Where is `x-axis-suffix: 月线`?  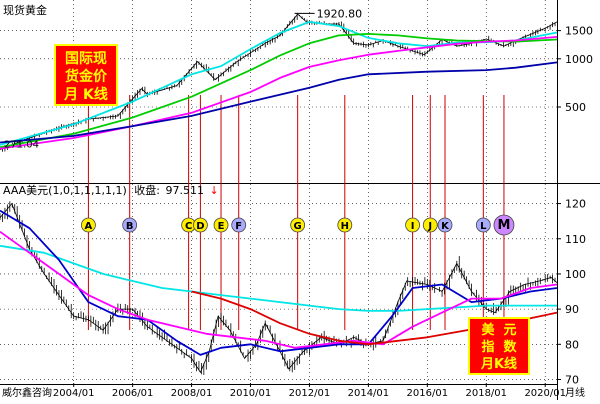
x-axis-suffix: 月线 is located at coordinates (575, 392).